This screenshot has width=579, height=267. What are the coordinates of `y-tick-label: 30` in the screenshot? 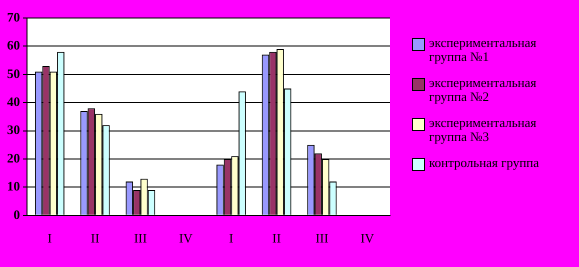 It's located at (13, 130).